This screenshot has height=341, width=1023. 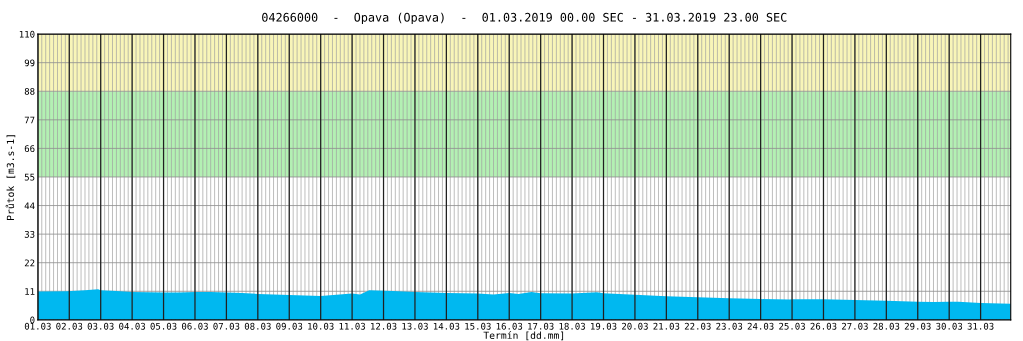 What do you see at coordinates (352, 326) in the screenshot?
I see `x-tick-label: 11.03` at bounding box center [352, 326].